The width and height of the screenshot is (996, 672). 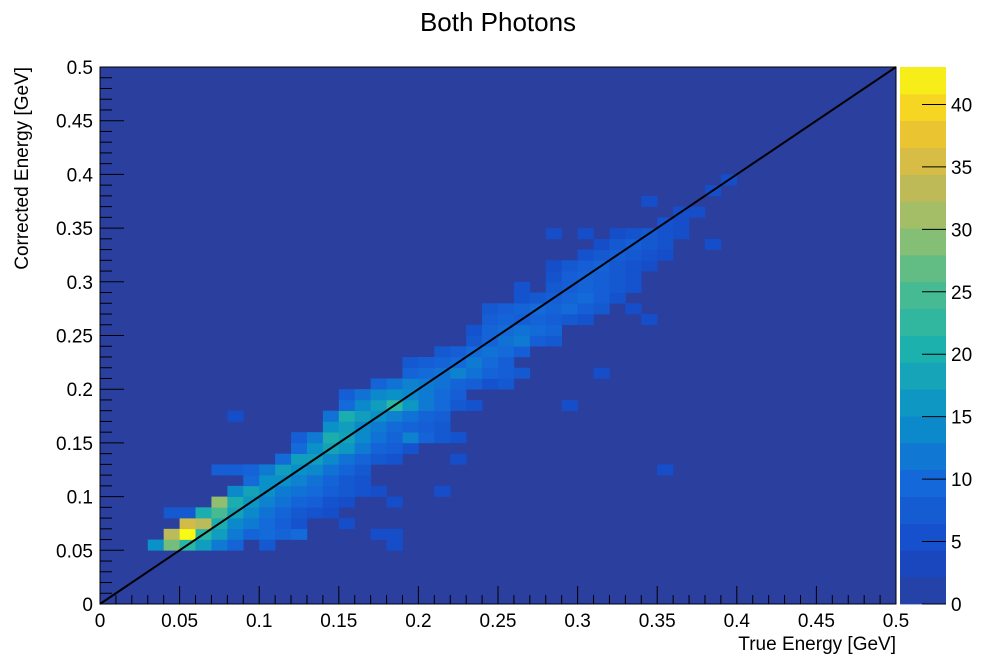 What do you see at coordinates (74, 444) in the screenshot?
I see `y-tick-label: 0.15` at bounding box center [74, 444].